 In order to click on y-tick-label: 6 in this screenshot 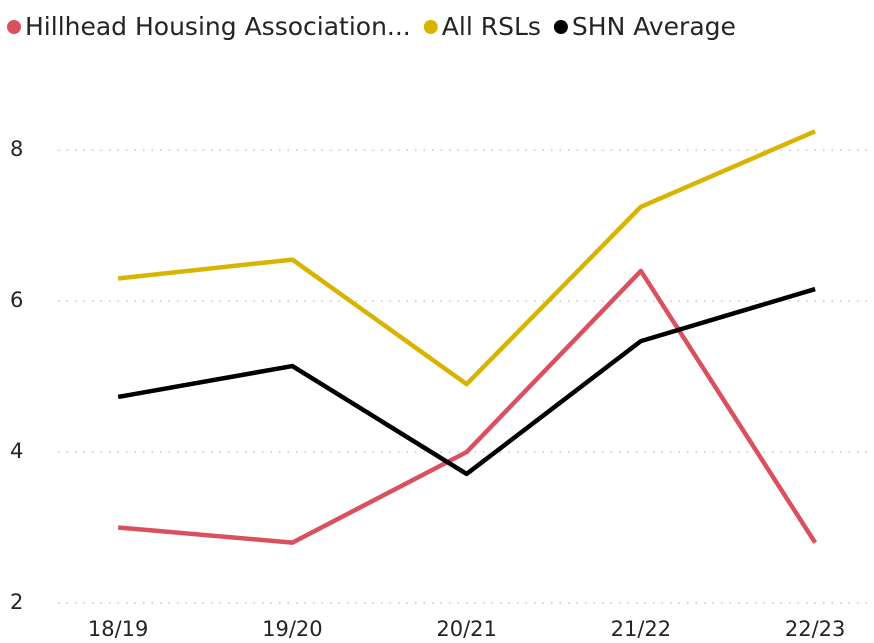, I will do `click(16, 300)`.